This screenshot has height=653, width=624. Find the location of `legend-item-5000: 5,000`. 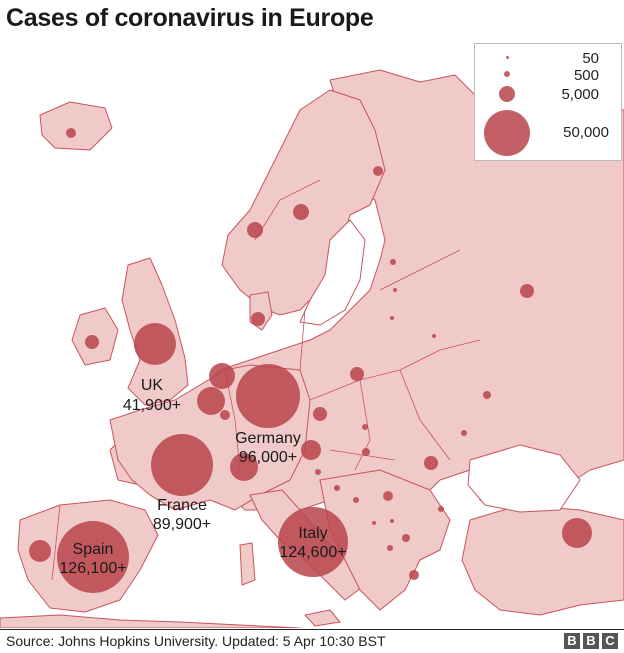

legend-item-5000: 5,000 is located at coordinates (548, 94).